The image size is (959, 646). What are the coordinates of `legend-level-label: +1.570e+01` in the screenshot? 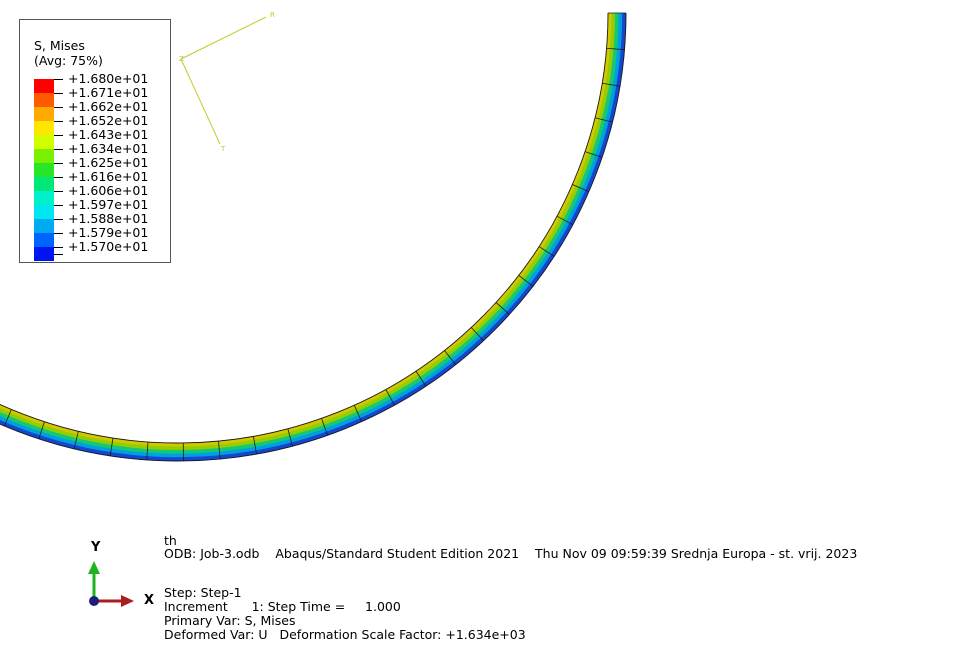 It's located at (108, 246).